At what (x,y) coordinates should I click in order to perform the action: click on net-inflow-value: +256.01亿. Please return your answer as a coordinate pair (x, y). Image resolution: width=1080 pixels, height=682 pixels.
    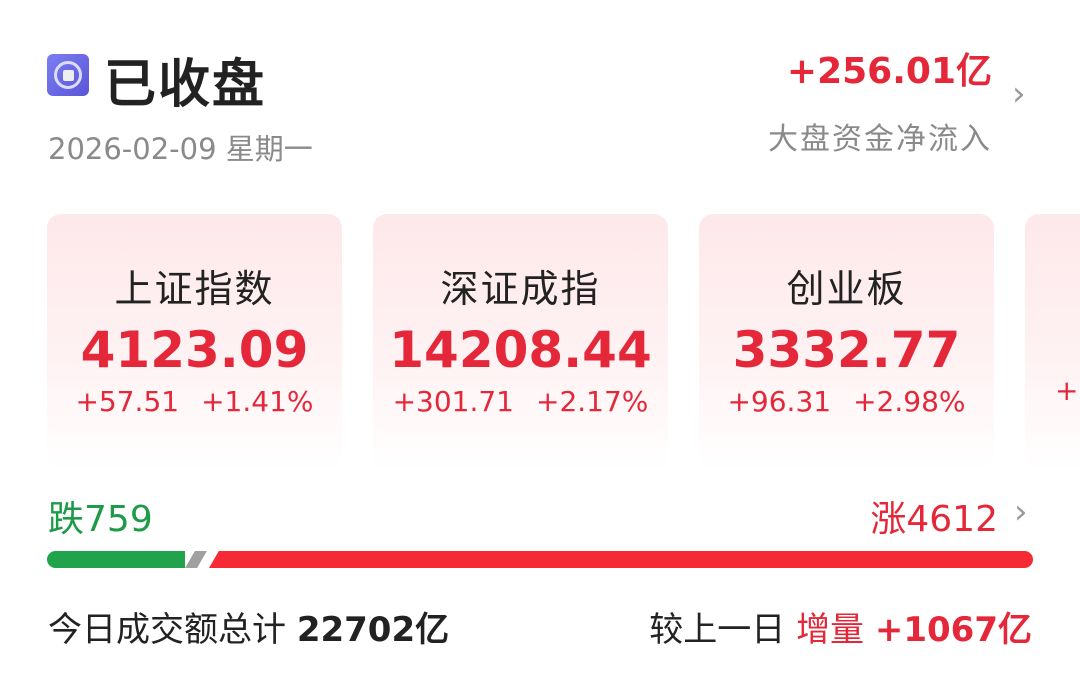
    Looking at the image, I should click on (889, 71).